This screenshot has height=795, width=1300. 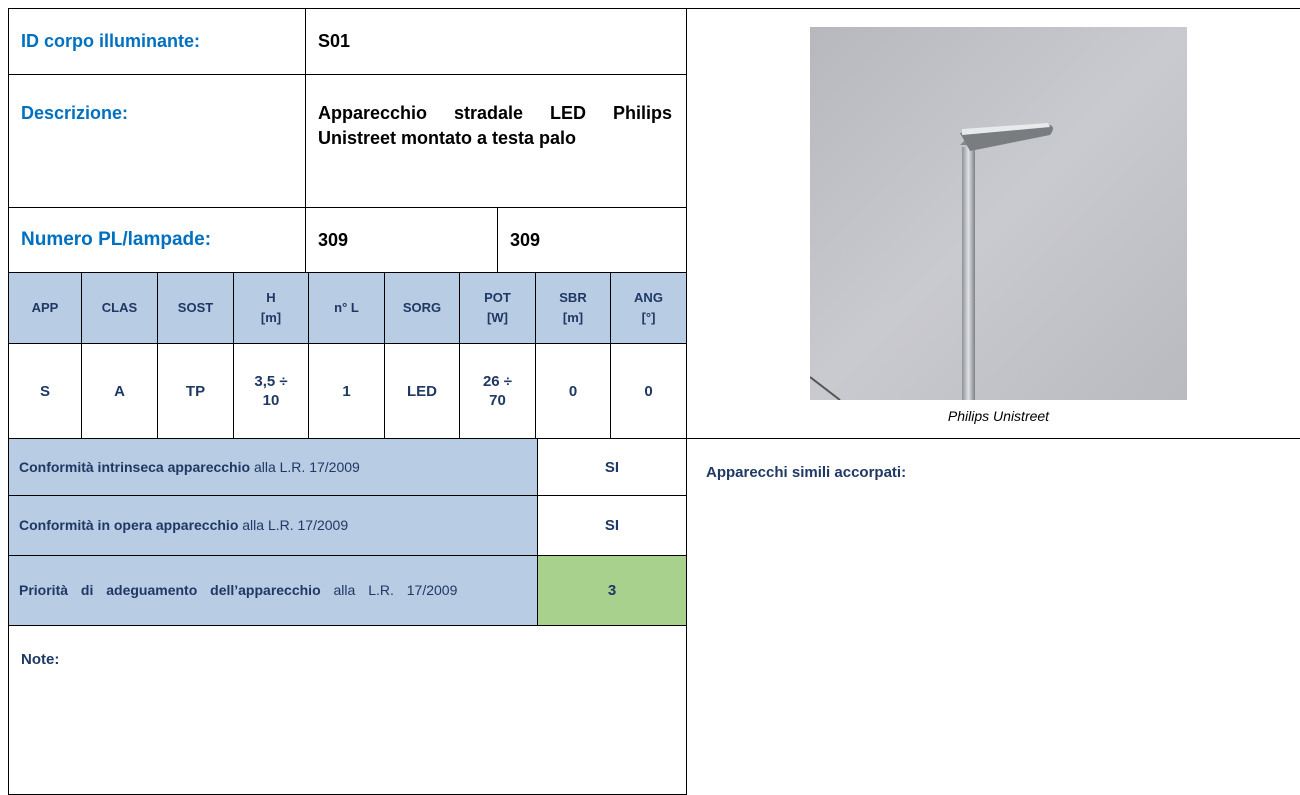 I want to click on top-border, so click(x=993, y=8).